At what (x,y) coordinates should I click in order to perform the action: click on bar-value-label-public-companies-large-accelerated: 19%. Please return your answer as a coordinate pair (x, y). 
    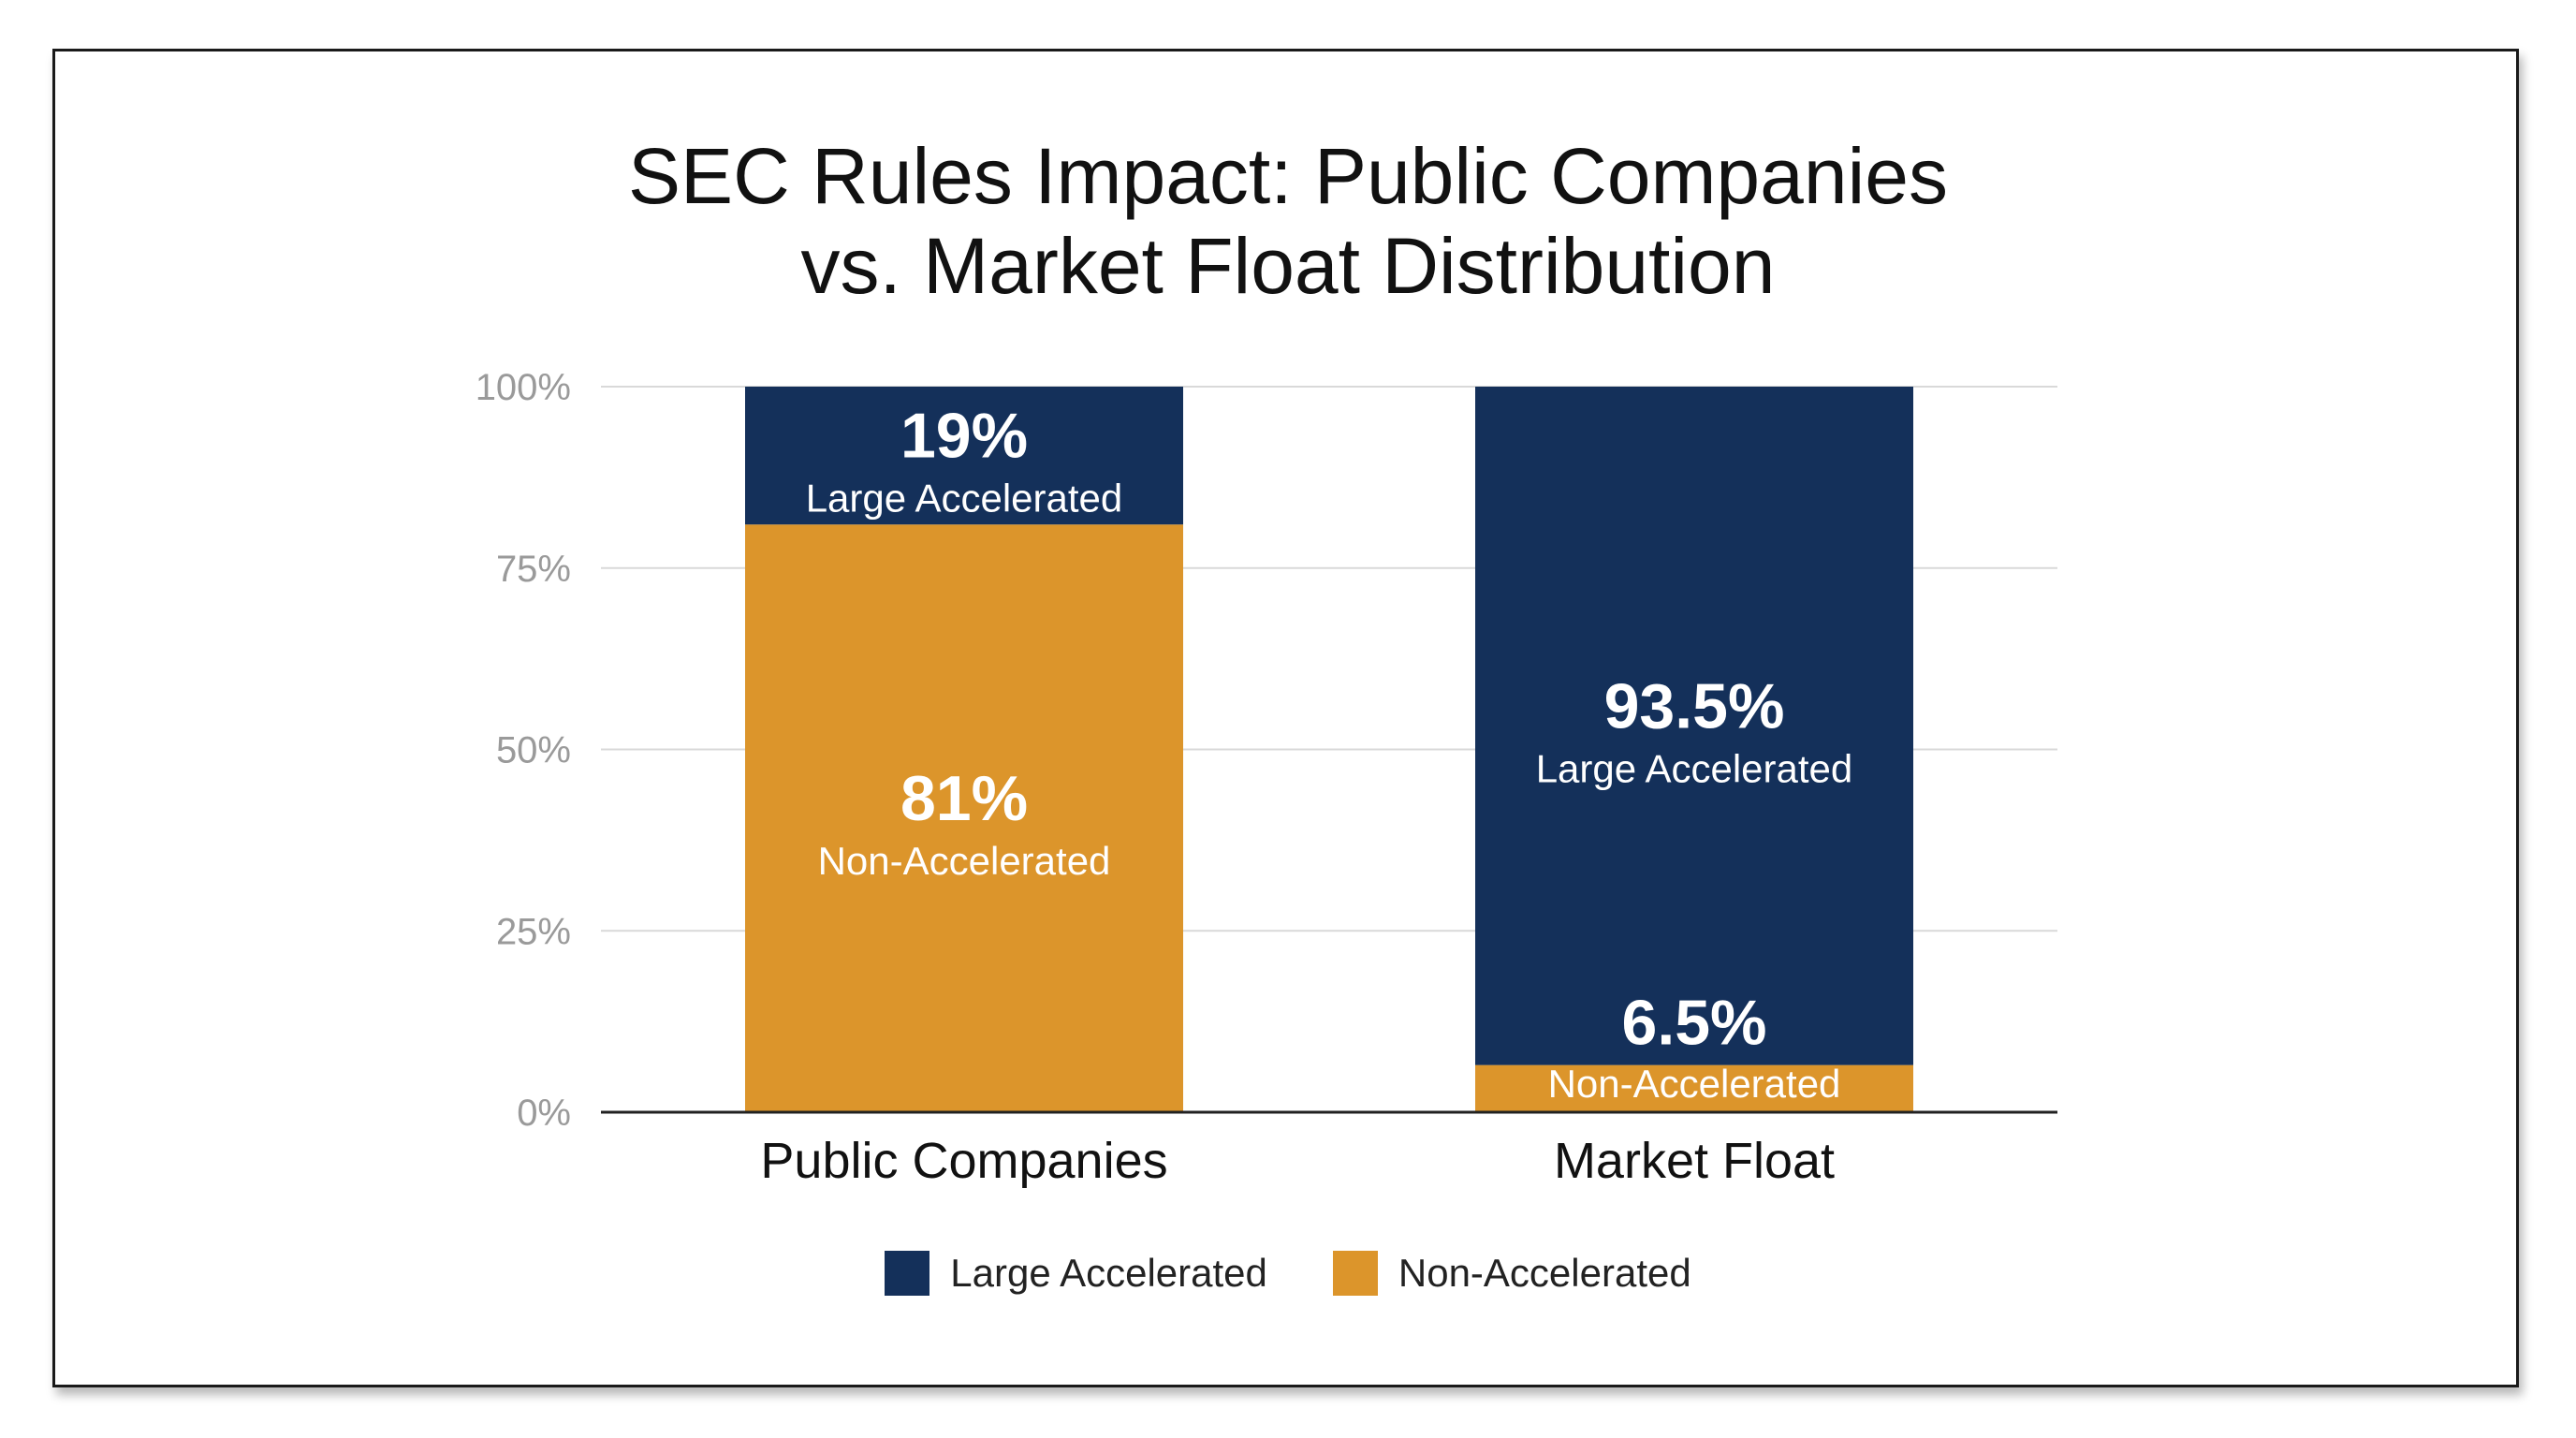
    Looking at the image, I should click on (964, 436).